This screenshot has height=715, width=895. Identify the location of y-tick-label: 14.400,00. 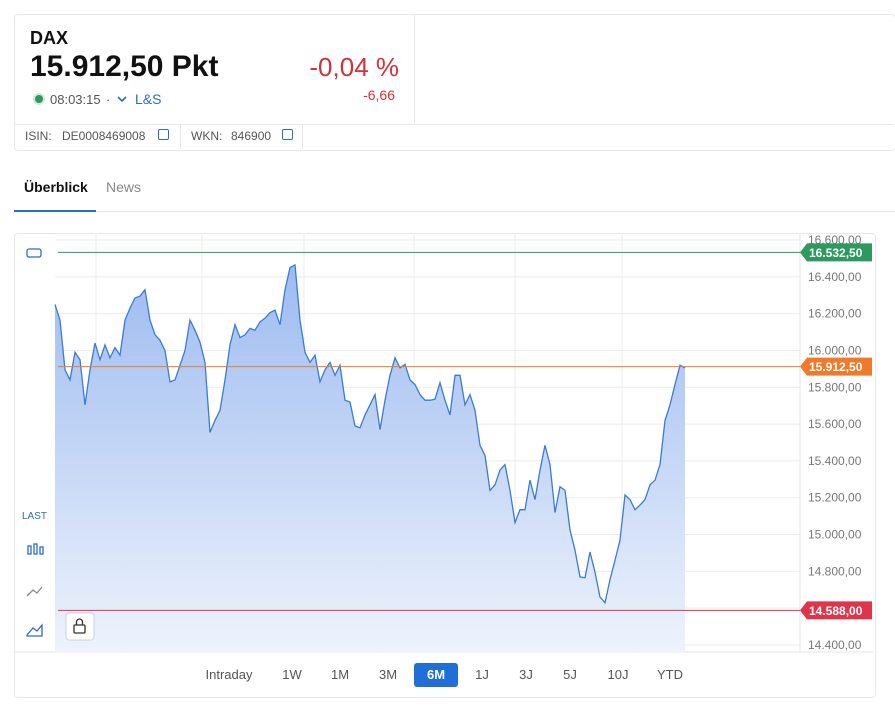
(835, 645).